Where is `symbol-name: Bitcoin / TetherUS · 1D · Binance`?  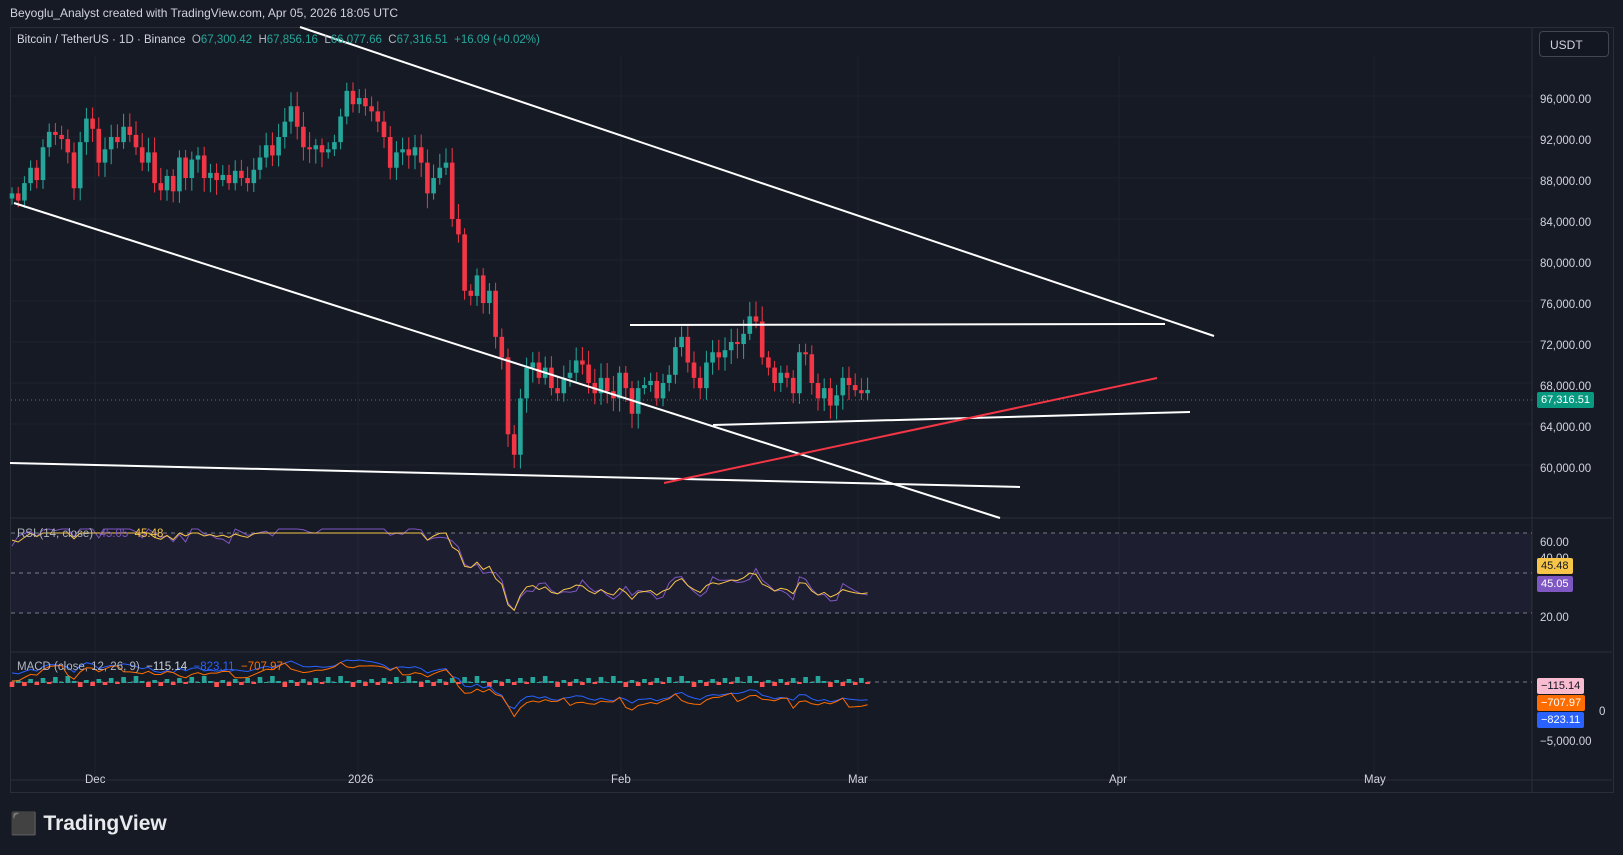
symbol-name: Bitcoin / TetherUS · 1D · Binance is located at coordinates (101, 40).